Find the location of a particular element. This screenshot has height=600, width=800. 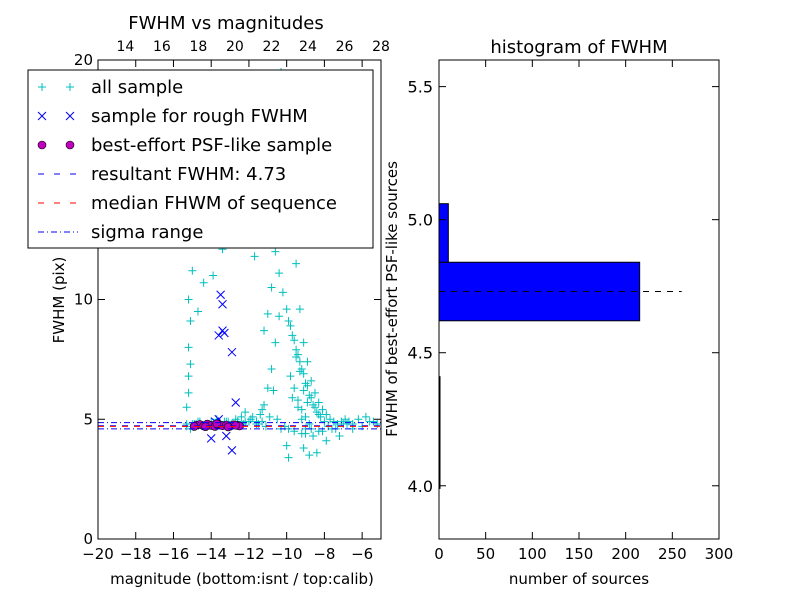

top-tick-label: 28 is located at coordinates (381, 47).